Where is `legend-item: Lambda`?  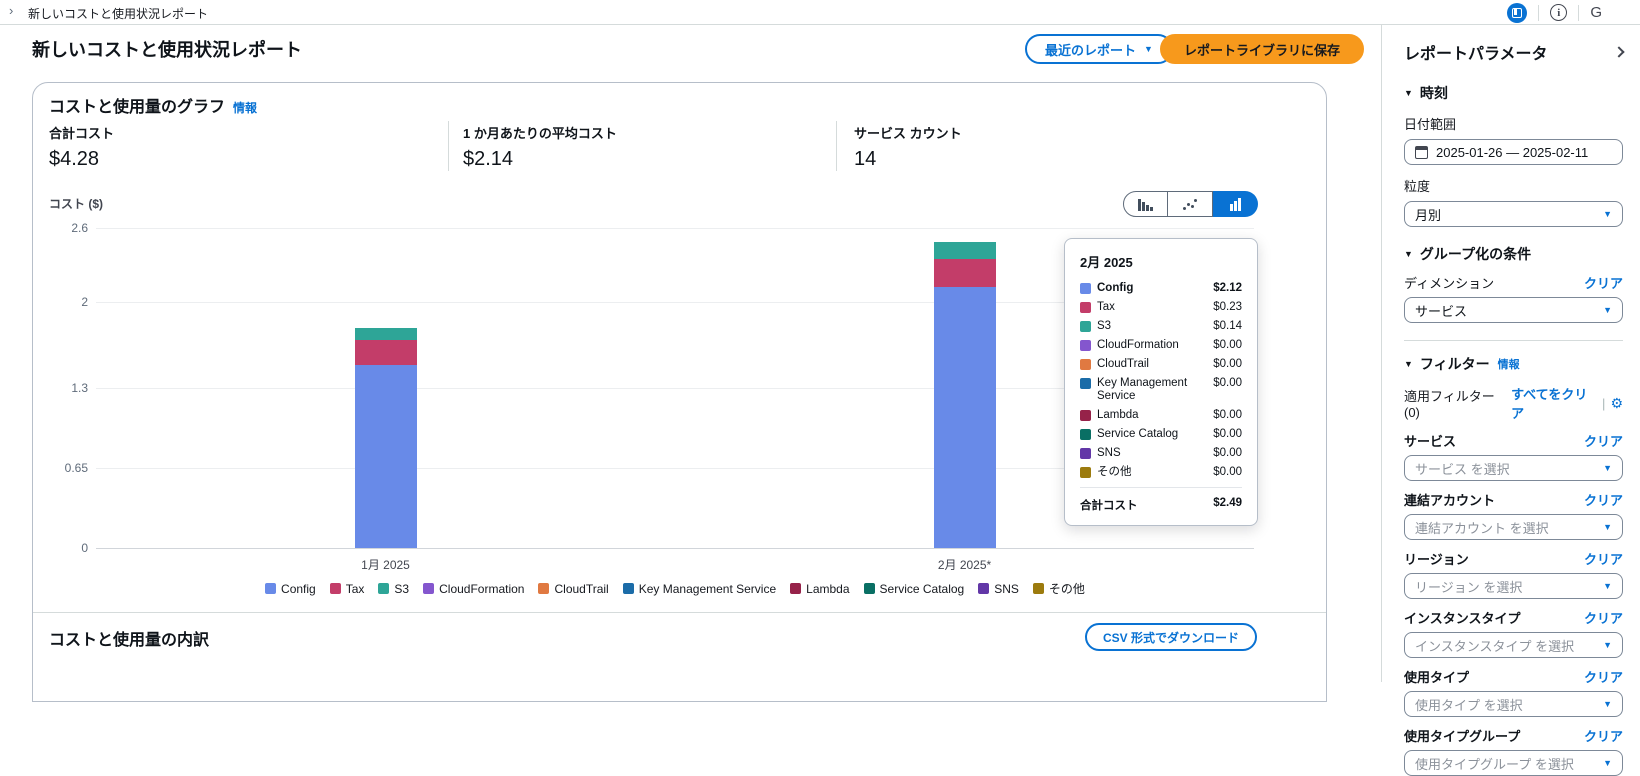 legend-item: Lambda is located at coordinates (820, 589).